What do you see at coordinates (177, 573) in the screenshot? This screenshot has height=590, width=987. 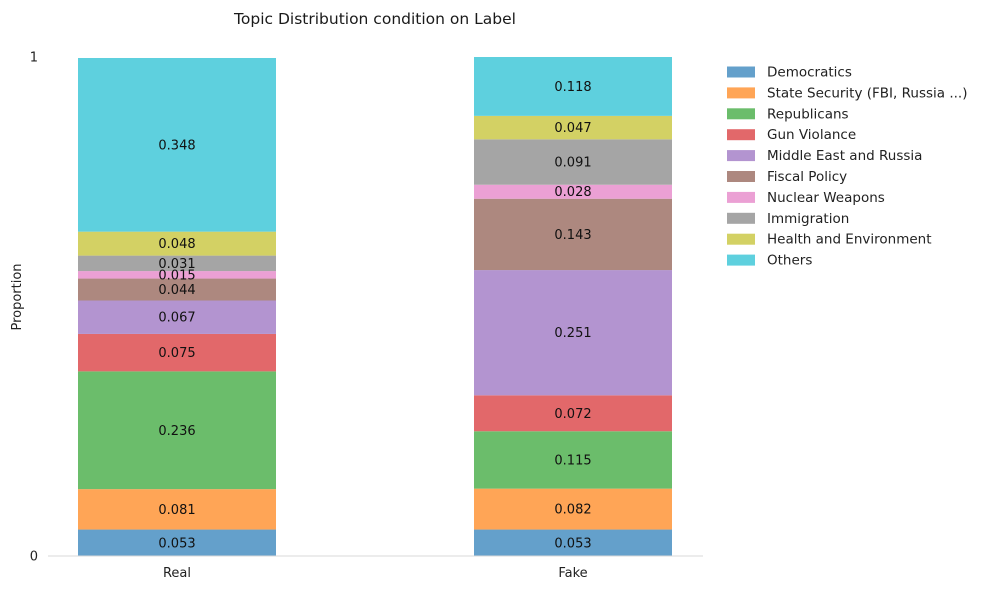 I see `x-tick-label: Real` at bounding box center [177, 573].